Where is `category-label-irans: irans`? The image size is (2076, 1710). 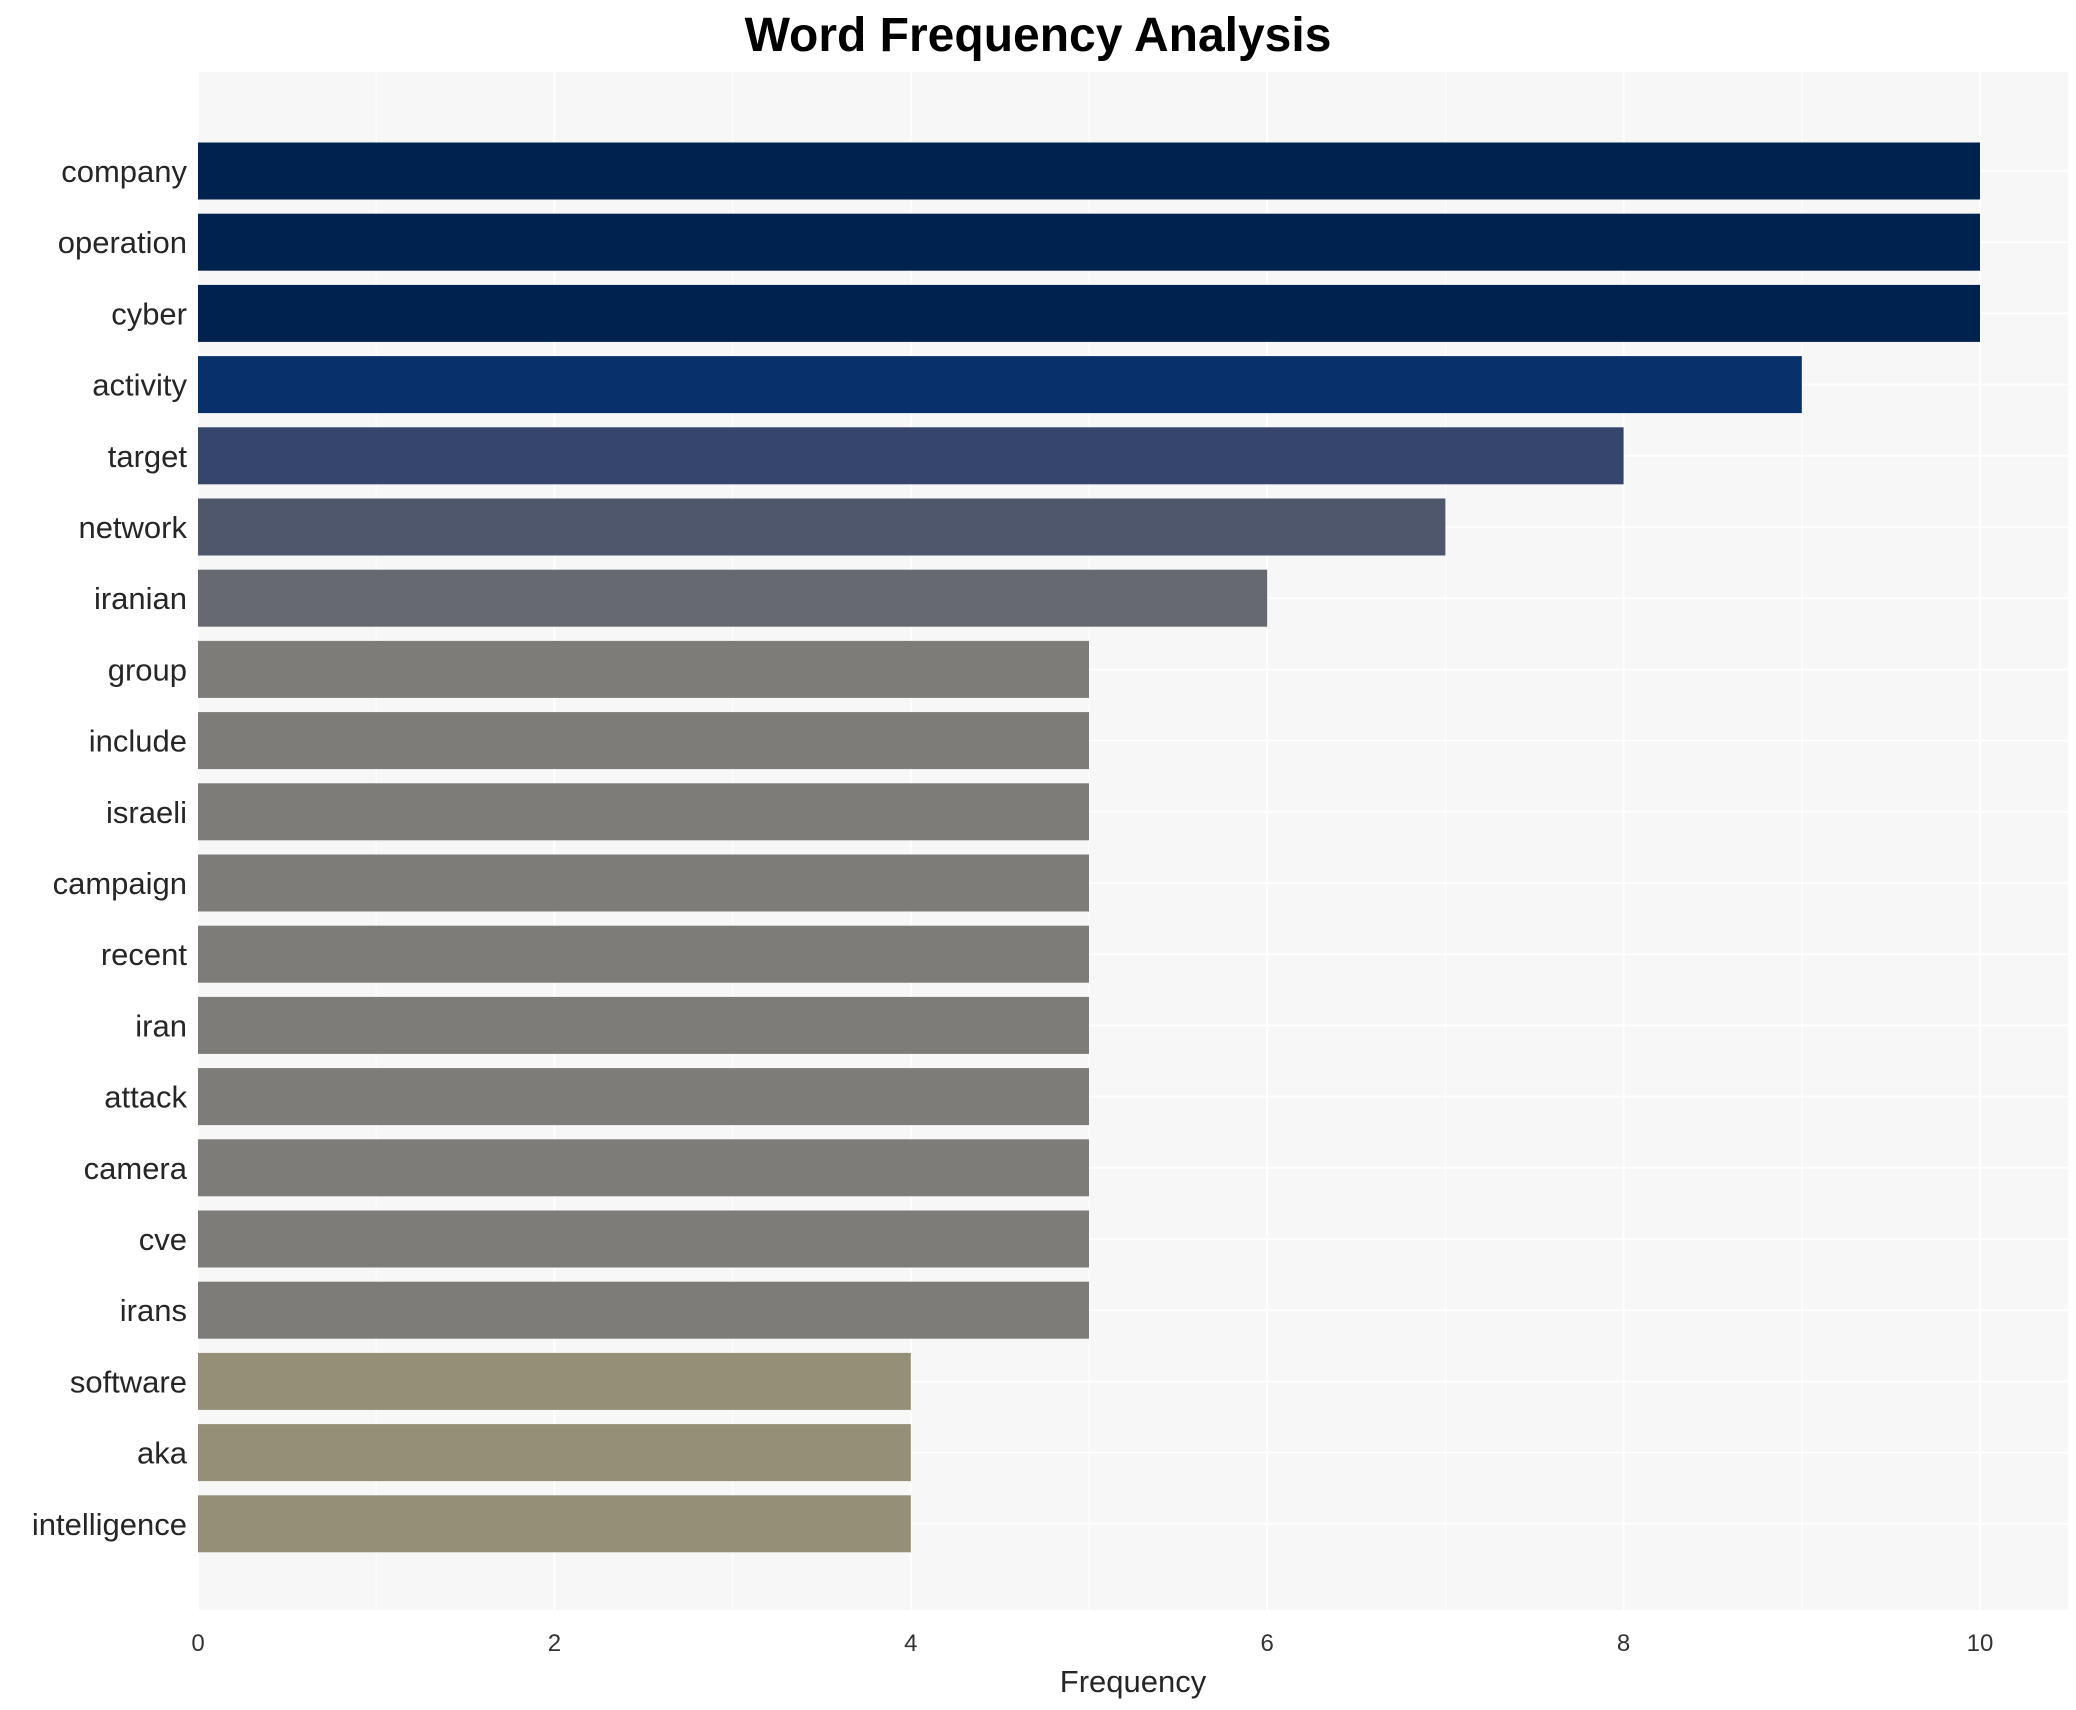 category-label-irans: irans is located at coordinates (153, 1310).